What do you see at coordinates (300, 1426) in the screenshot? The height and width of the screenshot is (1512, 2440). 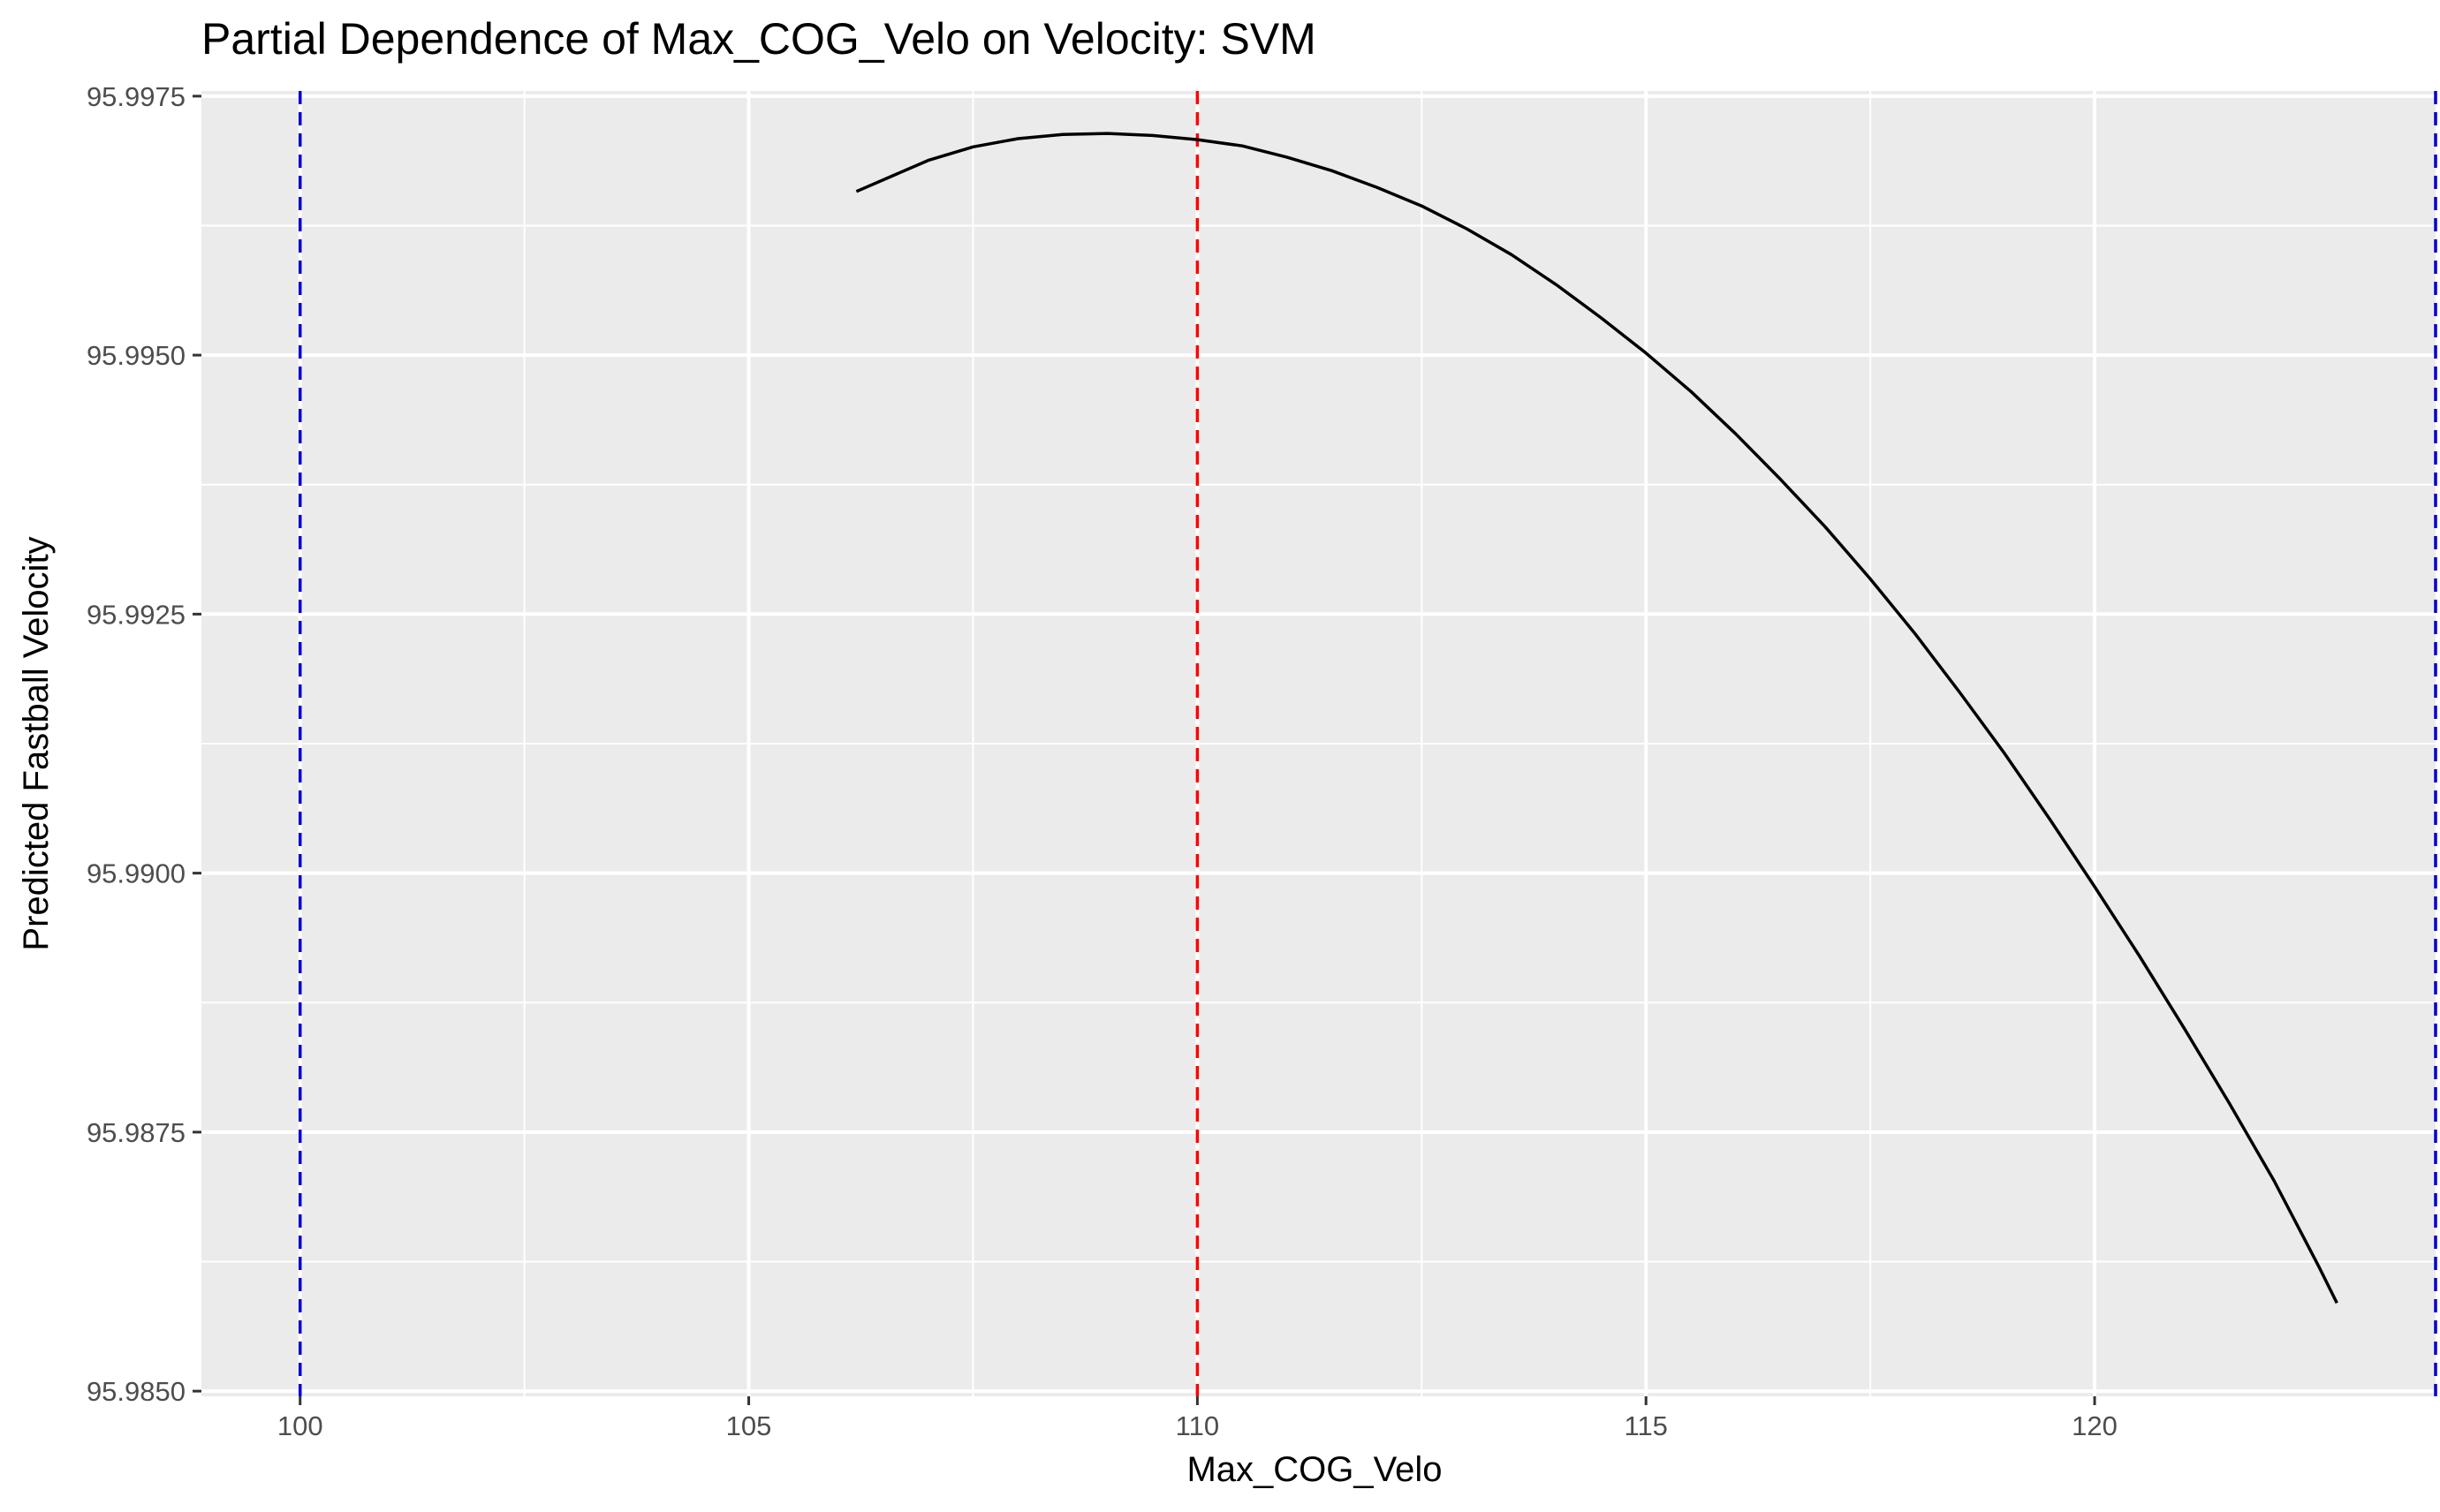 I see `x-tick-label: 100` at bounding box center [300, 1426].